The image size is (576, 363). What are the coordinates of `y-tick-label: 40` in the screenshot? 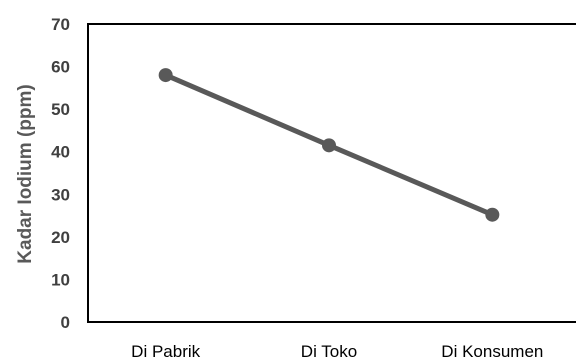 It's located at (60, 152).